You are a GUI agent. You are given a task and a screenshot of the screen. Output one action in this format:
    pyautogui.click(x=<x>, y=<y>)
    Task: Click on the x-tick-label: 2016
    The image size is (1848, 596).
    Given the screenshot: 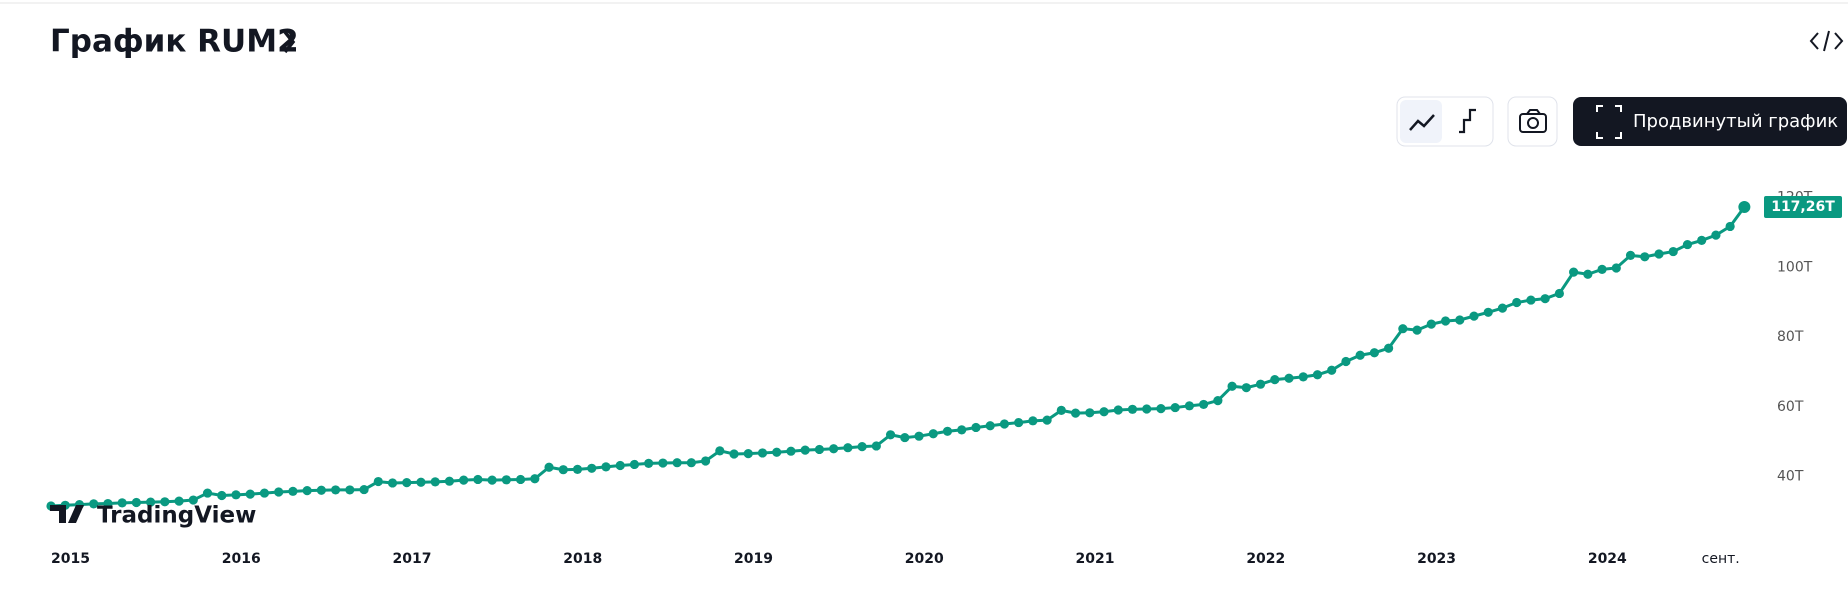 What is the action you would take?
    pyautogui.click(x=241, y=559)
    